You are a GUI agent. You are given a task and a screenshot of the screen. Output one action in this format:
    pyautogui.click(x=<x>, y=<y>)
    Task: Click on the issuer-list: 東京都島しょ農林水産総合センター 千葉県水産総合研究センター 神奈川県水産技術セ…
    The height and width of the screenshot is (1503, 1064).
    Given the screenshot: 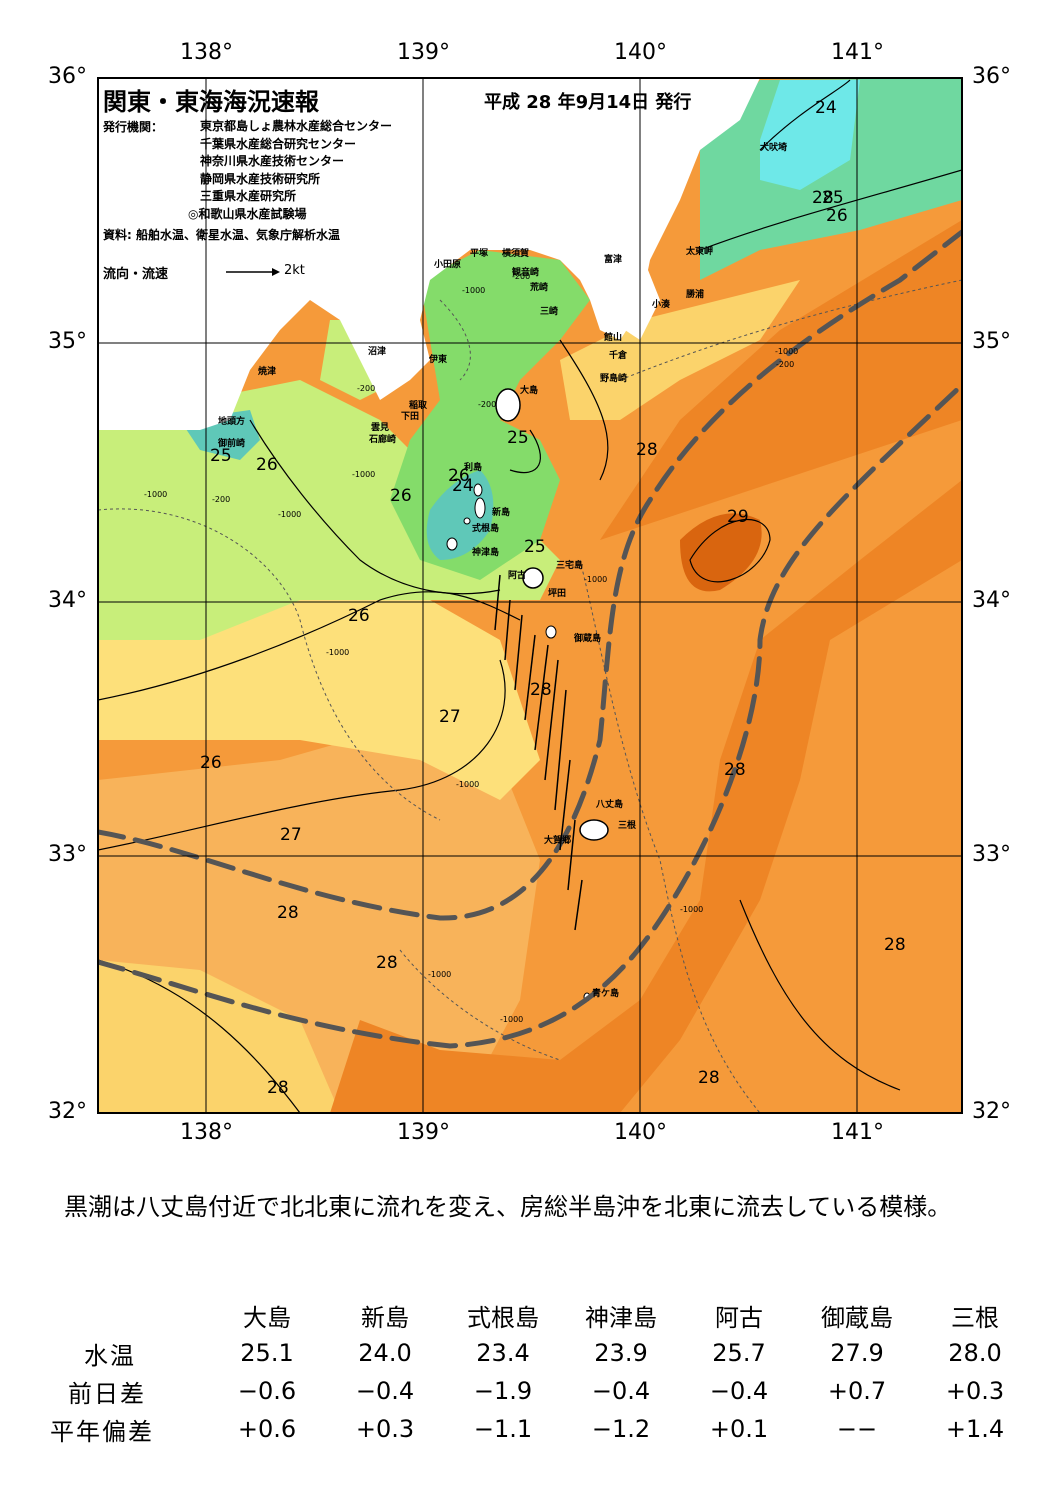 What is the action you would take?
    pyautogui.click(x=290, y=170)
    